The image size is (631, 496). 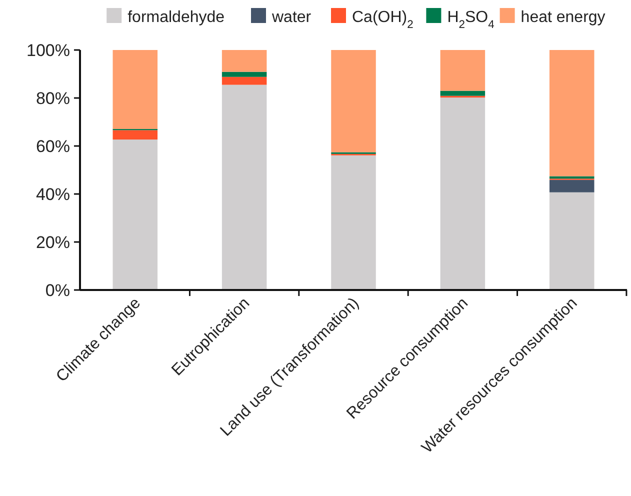 What do you see at coordinates (291, 17) in the screenshot?
I see `legend-label: water` at bounding box center [291, 17].